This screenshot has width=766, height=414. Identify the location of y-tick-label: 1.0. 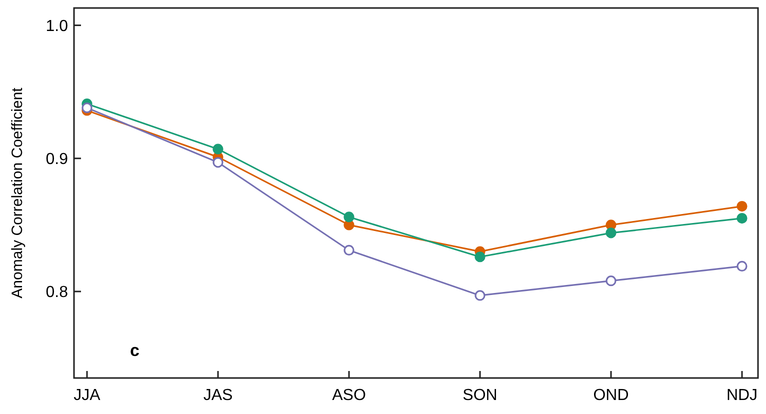
(57, 26).